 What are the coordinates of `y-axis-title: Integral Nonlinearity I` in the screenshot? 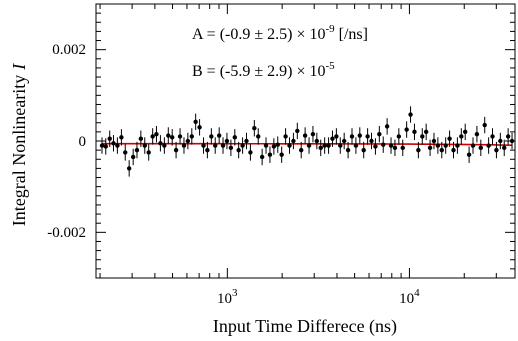 It's located at (19, 144).